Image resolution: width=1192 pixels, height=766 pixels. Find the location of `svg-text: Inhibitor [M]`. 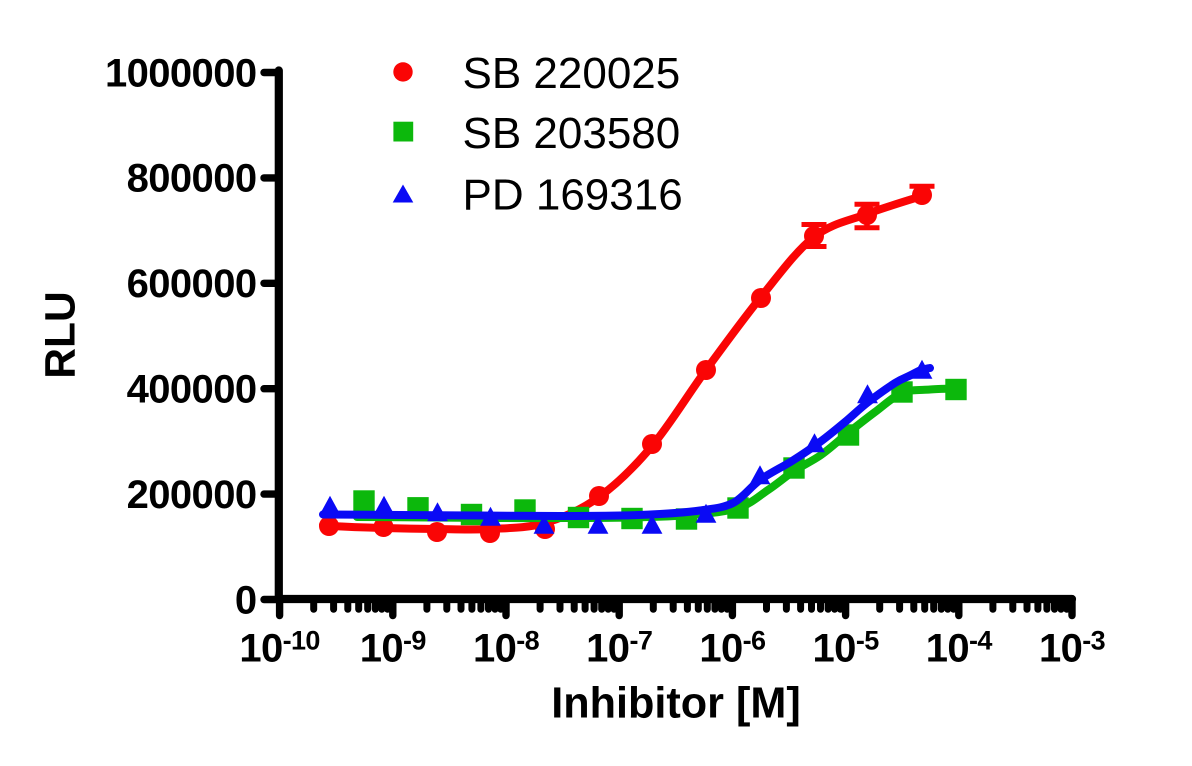

svg-text: Inhibitor [M] is located at coordinates (675, 704).